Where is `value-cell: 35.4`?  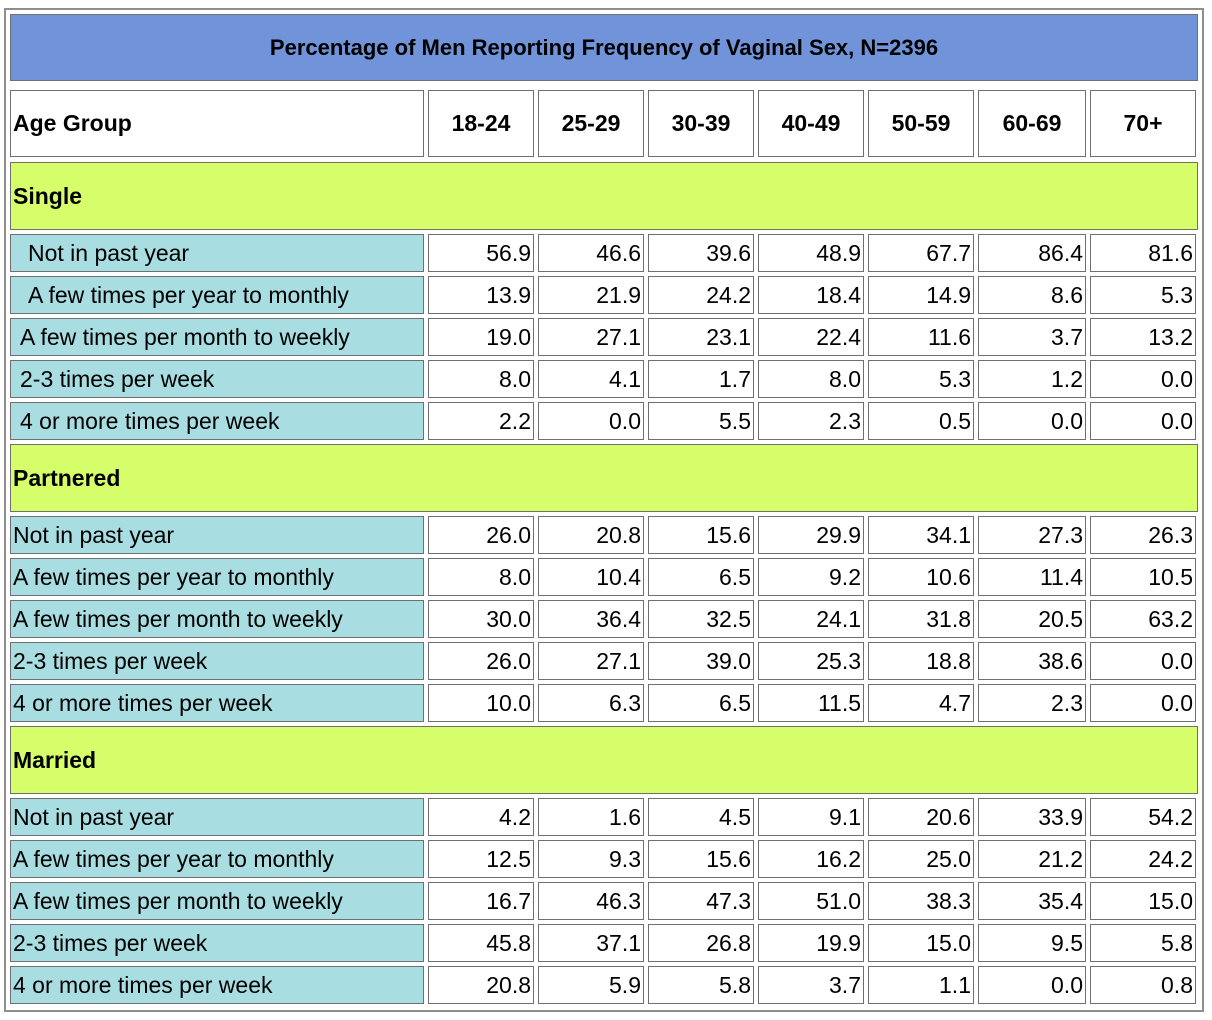 value-cell: 35.4 is located at coordinates (1032, 901).